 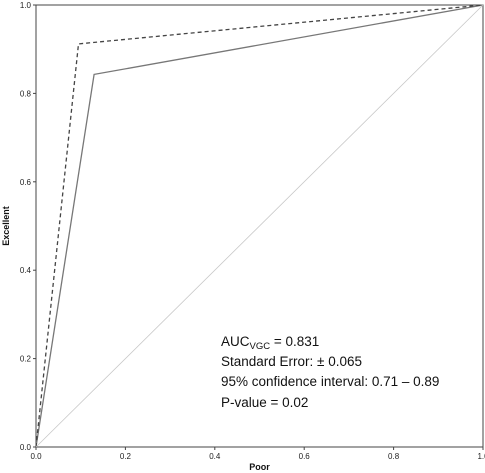 What do you see at coordinates (26, 359) in the screenshot?
I see `y-tick-label: 0.2` at bounding box center [26, 359].